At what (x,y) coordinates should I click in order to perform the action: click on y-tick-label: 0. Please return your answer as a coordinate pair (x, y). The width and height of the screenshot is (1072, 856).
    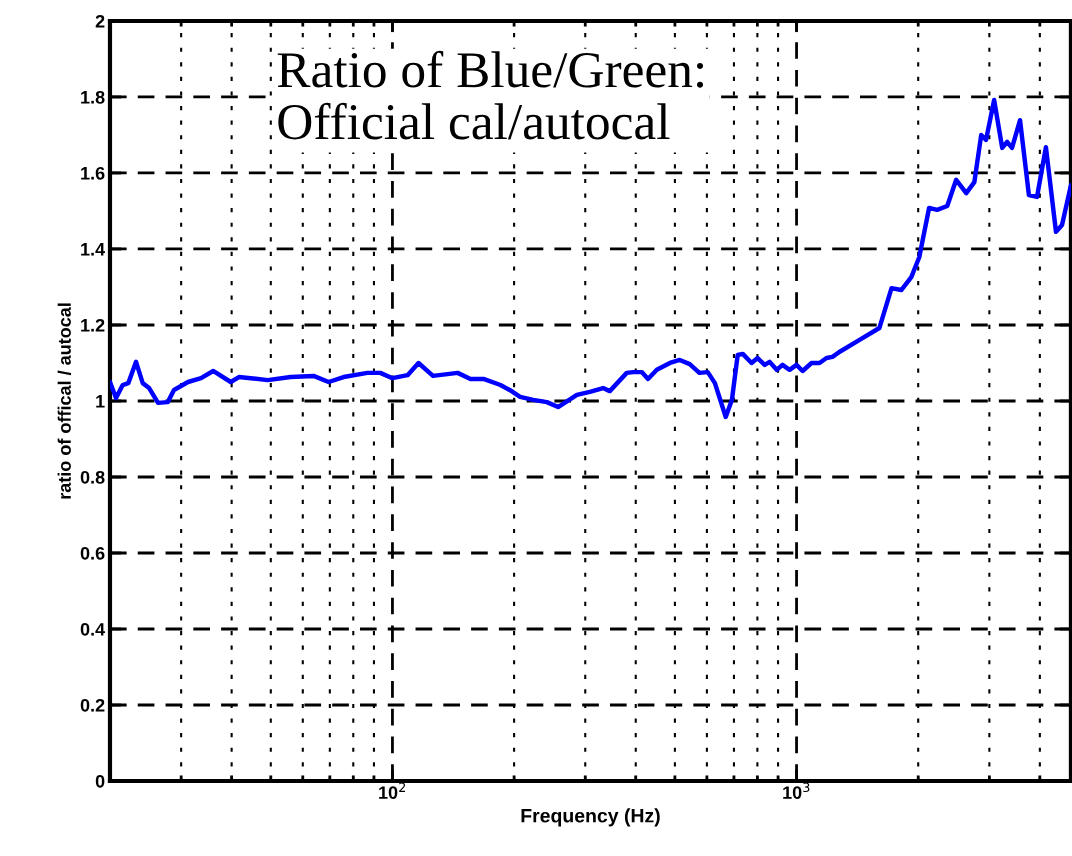
    Looking at the image, I should click on (100, 781).